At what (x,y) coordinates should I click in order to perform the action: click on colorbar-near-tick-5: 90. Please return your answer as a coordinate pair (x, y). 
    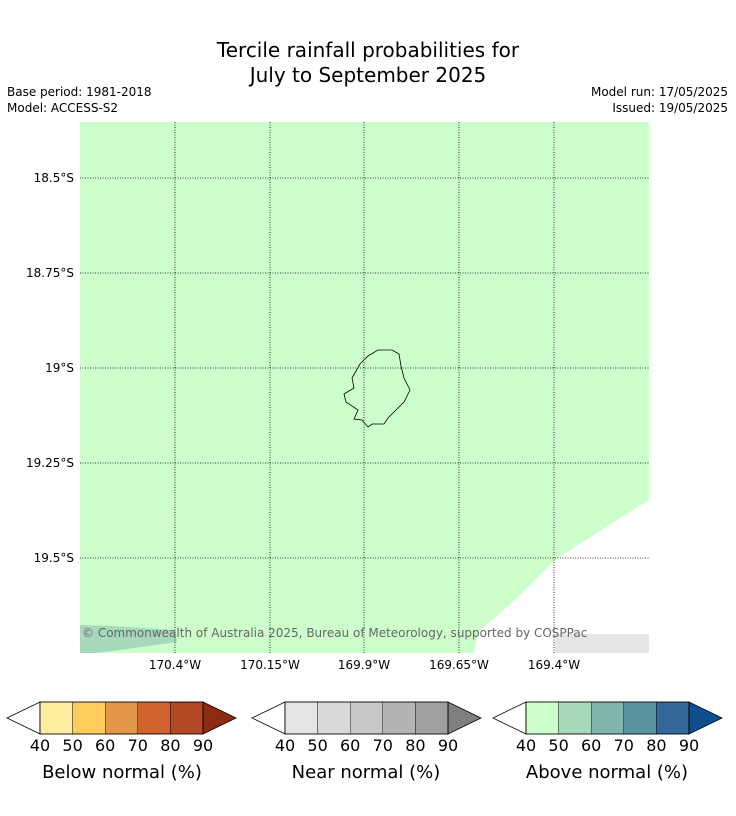
    Looking at the image, I should click on (448, 745).